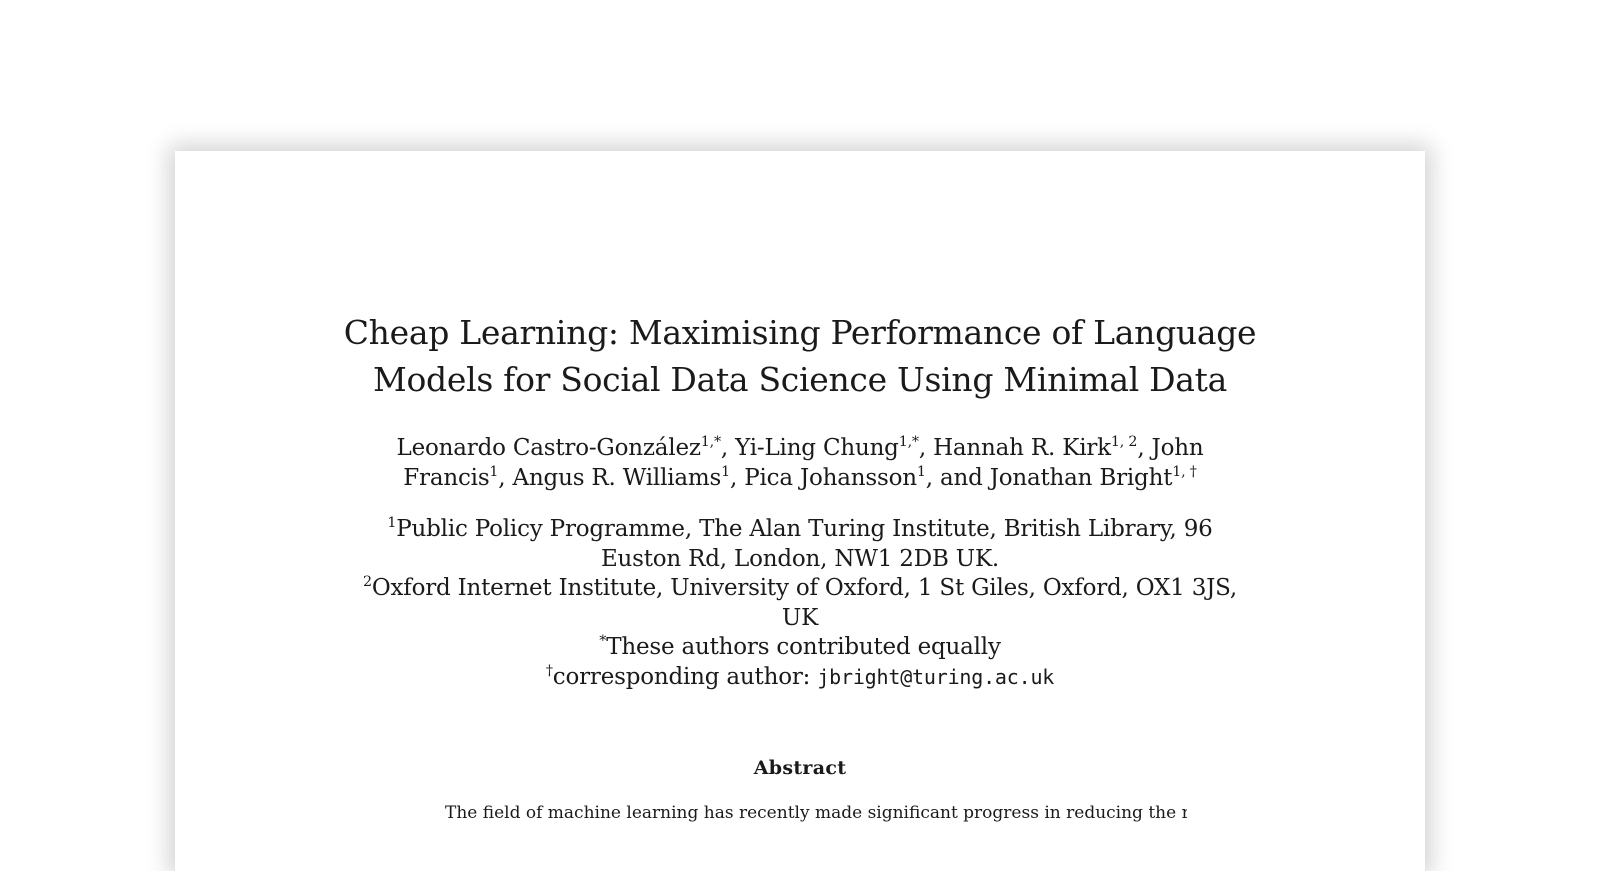 The image size is (1600, 871). What do you see at coordinates (936, 676) in the screenshot?
I see `corresponding-email-link: jbright@turing.ac.uk` at bounding box center [936, 676].